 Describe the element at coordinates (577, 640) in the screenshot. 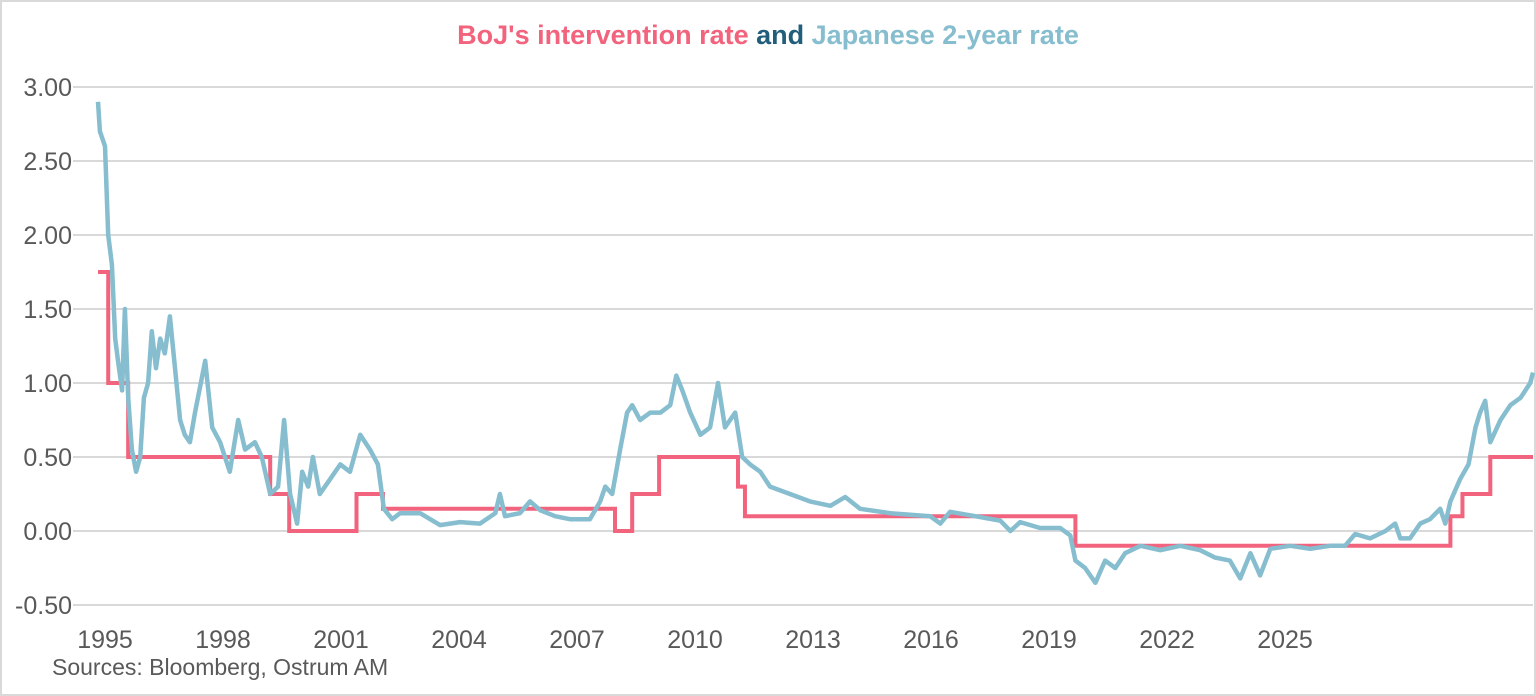

I see `x-tick-label: 2007` at that location.